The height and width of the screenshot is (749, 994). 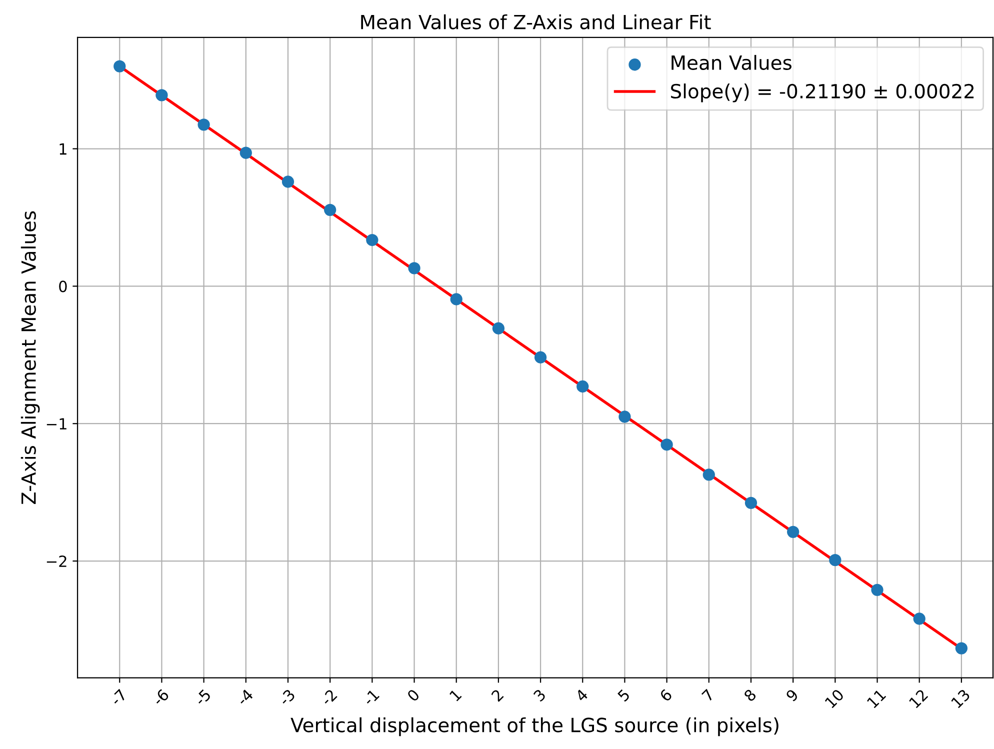 What do you see at coordinates (534, 726) in the screenshot?
I see `x-axis-title: Vertical displacement of the LGS source (in pixels)` at bounding box center [534, 726].